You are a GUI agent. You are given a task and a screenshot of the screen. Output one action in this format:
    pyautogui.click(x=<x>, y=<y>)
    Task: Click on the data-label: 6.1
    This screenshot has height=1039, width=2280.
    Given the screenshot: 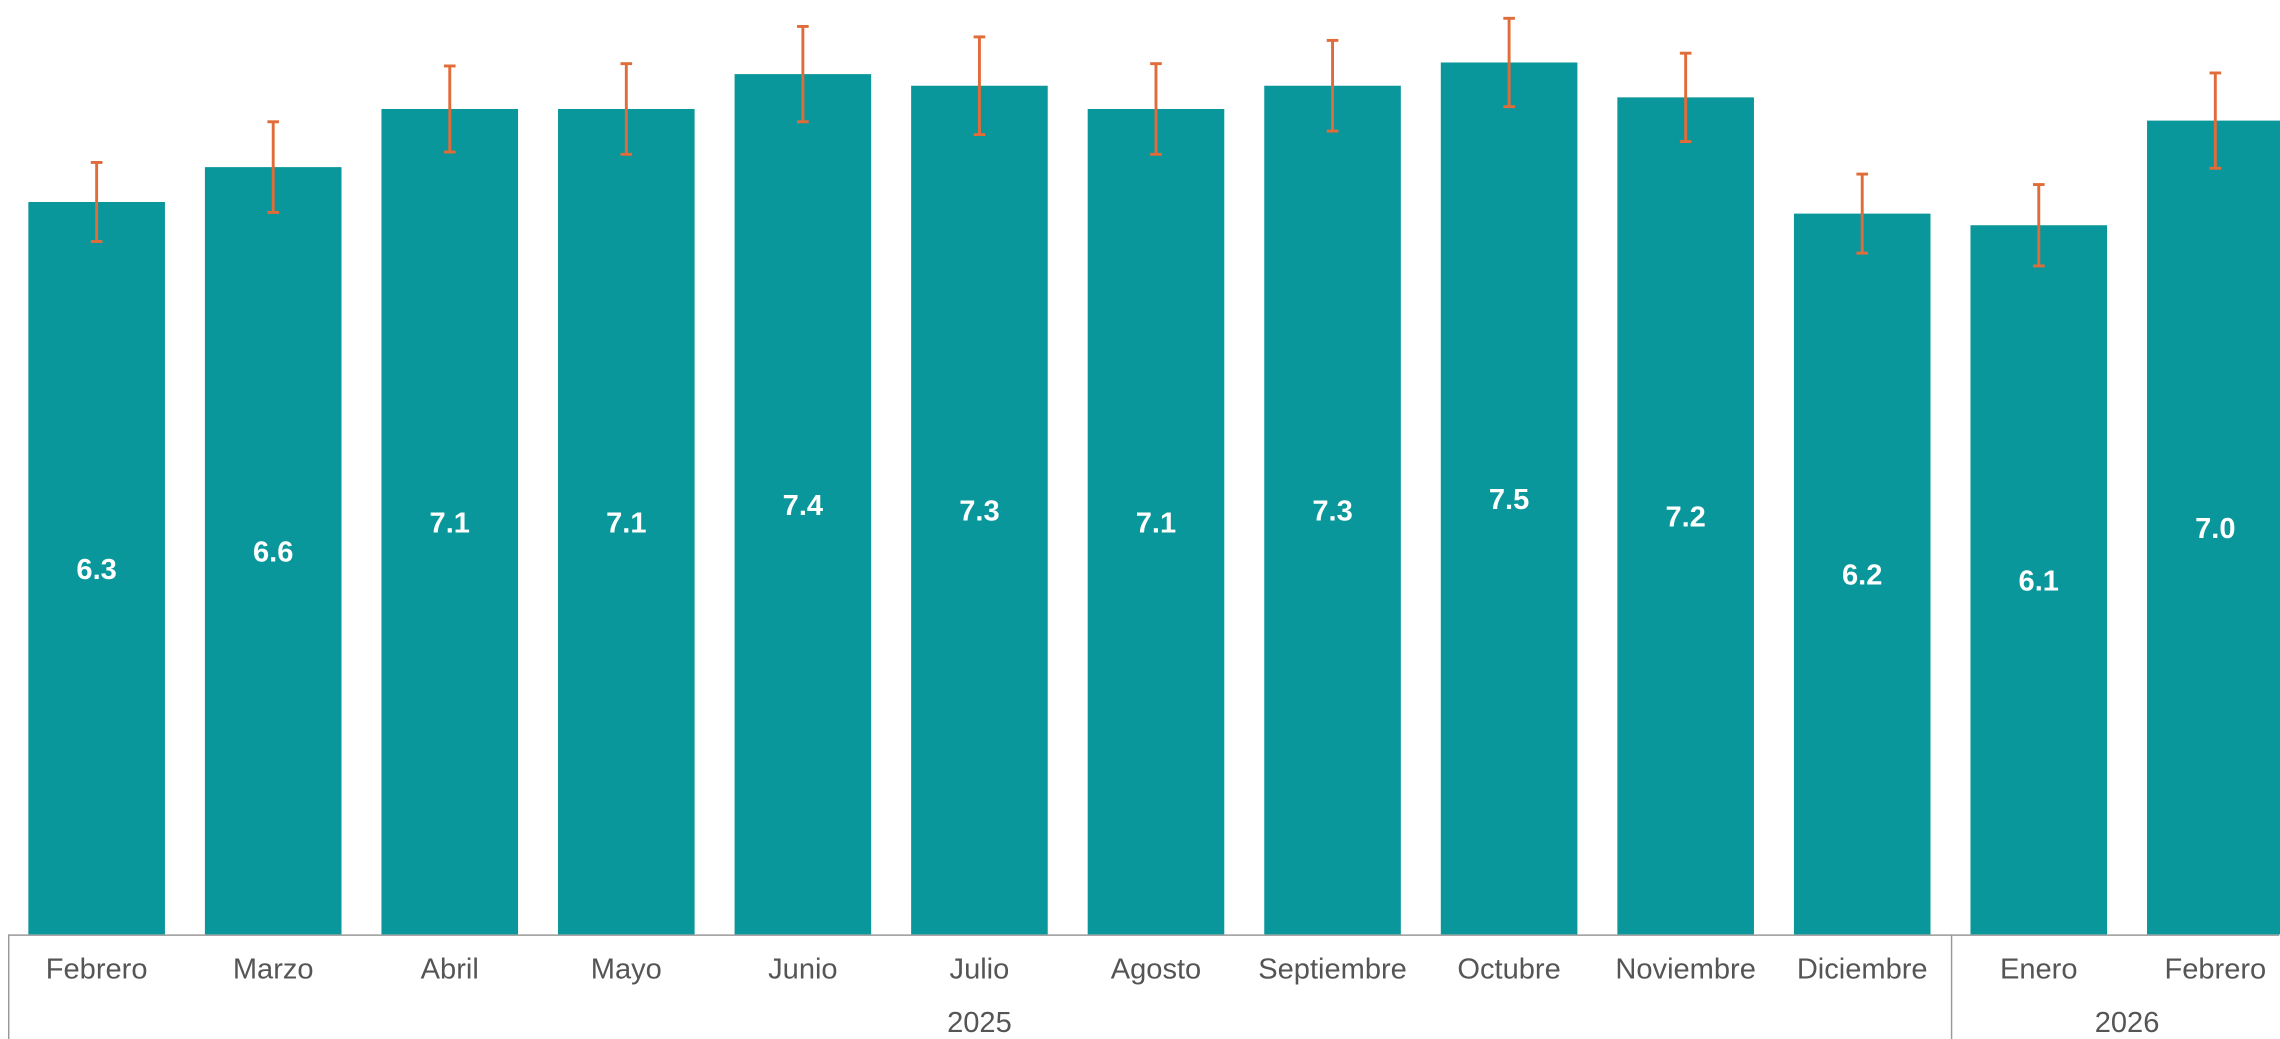 What is the action you would take?
    pyautogui.click(x=2039, y=581)
    